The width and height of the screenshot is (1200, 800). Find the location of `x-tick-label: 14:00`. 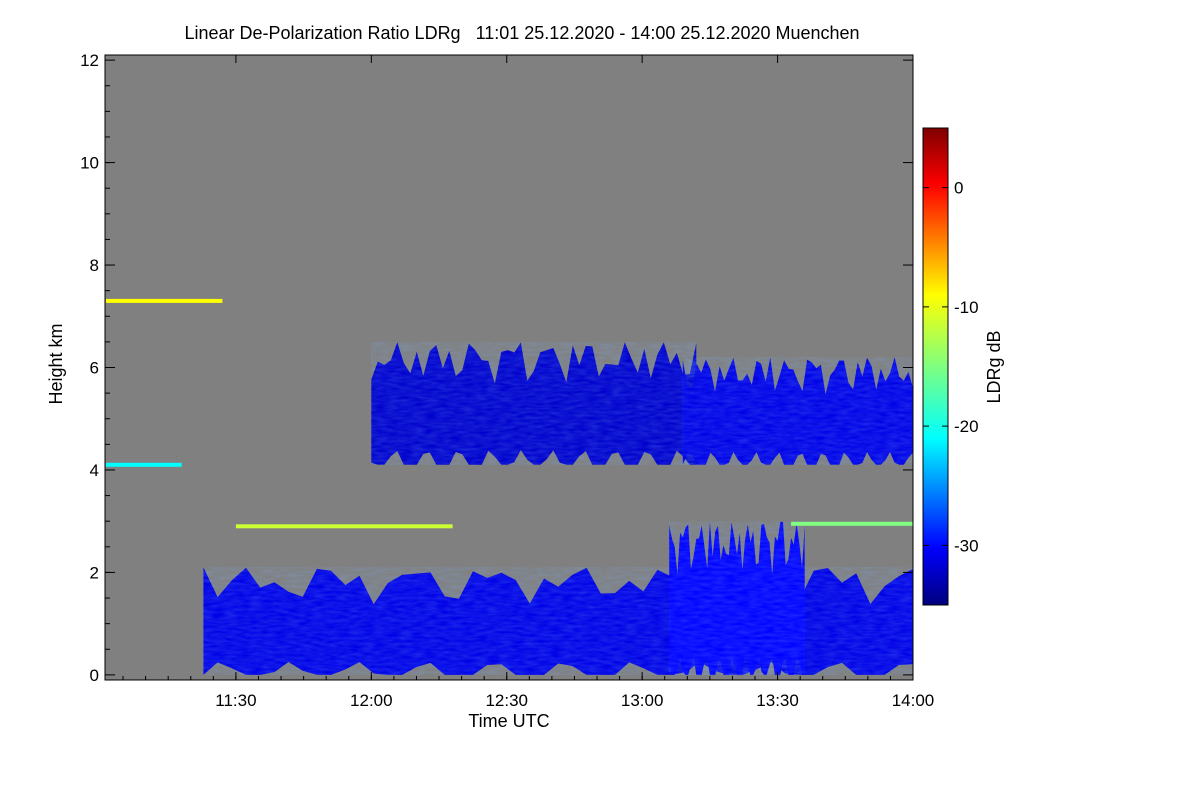

x-tick-label: 14:00 is located at coordinates (913, 700).